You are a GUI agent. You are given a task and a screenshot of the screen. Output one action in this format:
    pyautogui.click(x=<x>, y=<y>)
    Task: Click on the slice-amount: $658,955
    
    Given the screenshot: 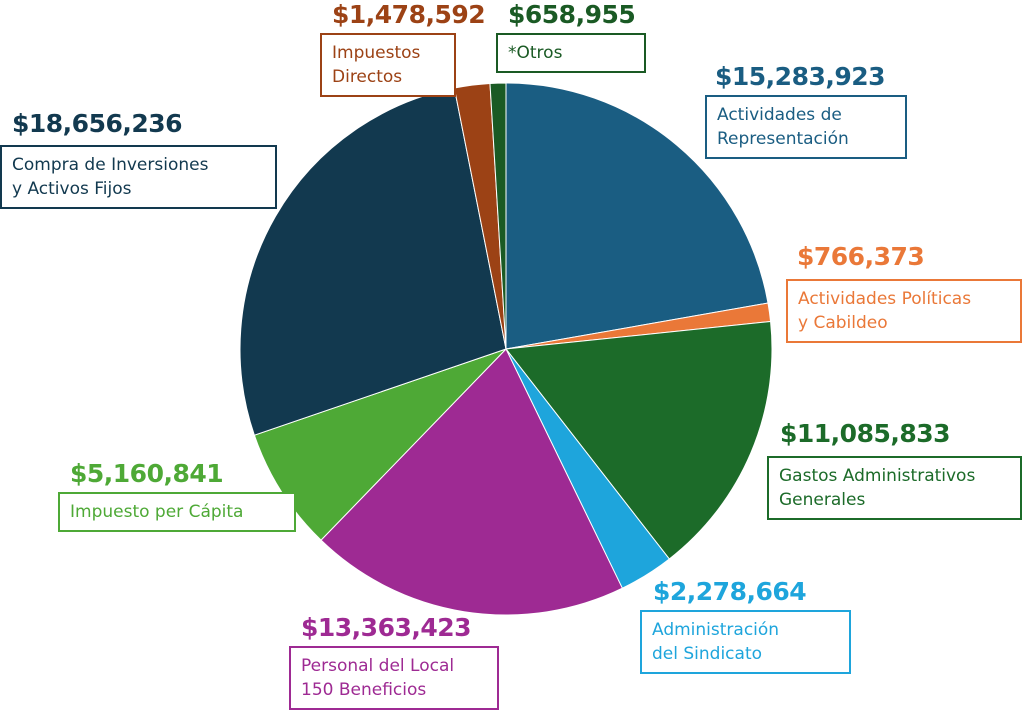 What is the action you would take?
    pyautogui.click(x=572, y=14)
    